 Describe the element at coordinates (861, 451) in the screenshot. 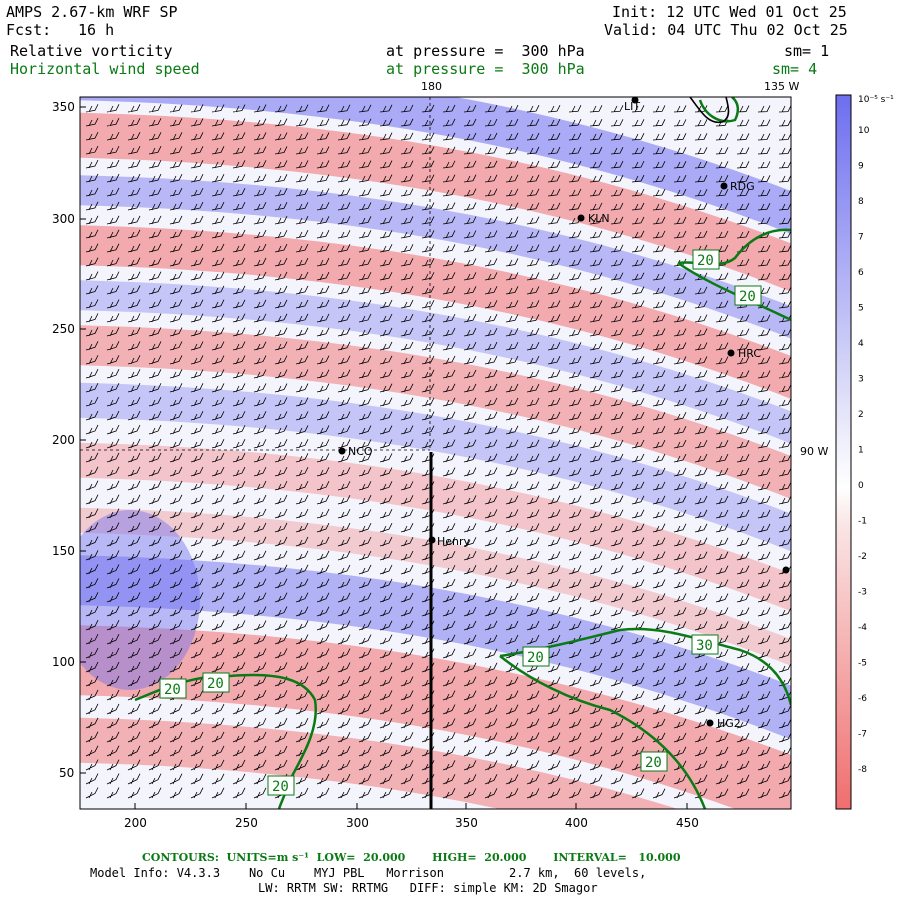

I see `colorbar-tick-label: 1` at that location.